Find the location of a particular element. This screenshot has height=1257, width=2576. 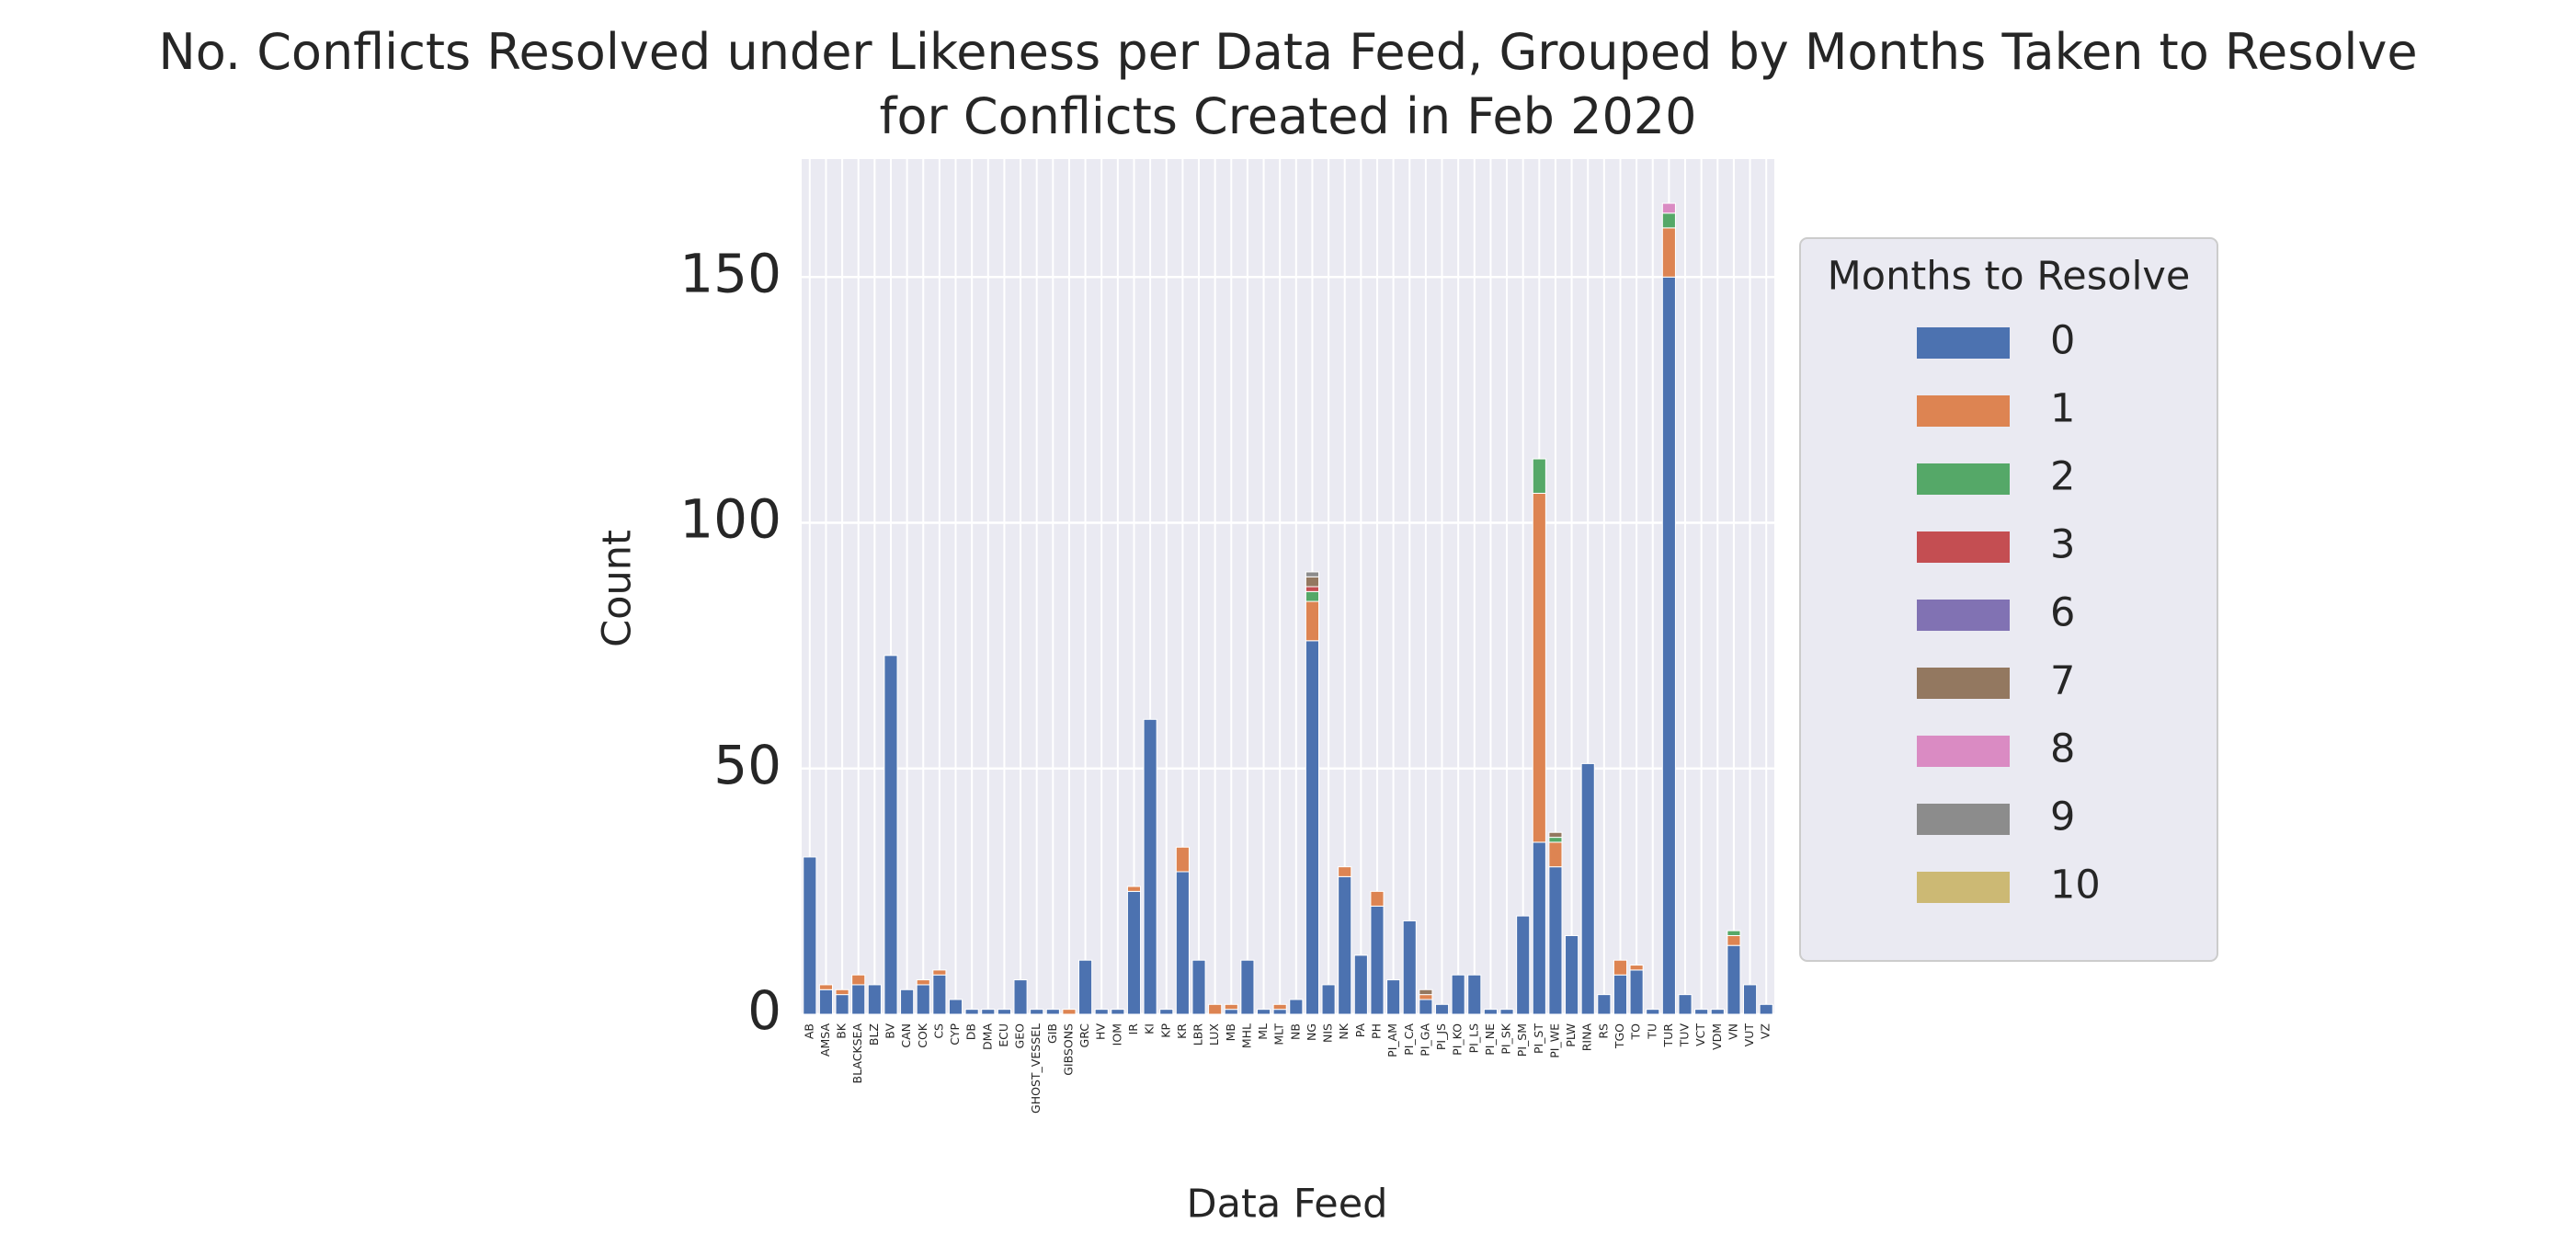

x-tick-label: IOM is located at coordinates (1116, 1034).